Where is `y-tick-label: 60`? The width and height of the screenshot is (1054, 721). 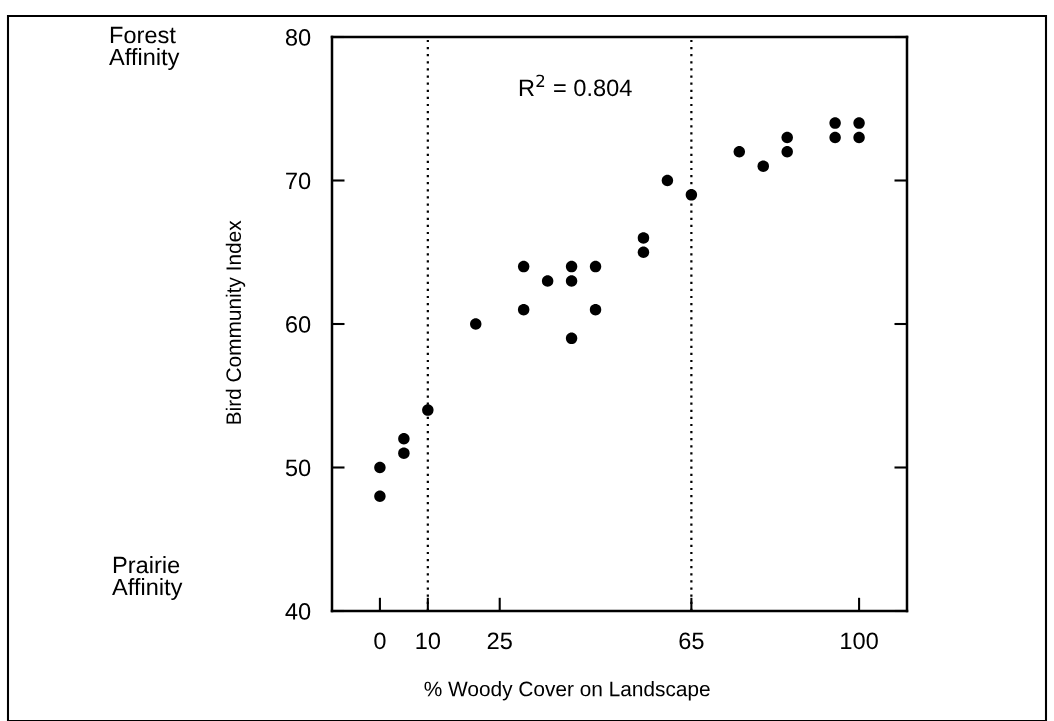
y-tick-label: 60 is located at coordinates (298, 324).